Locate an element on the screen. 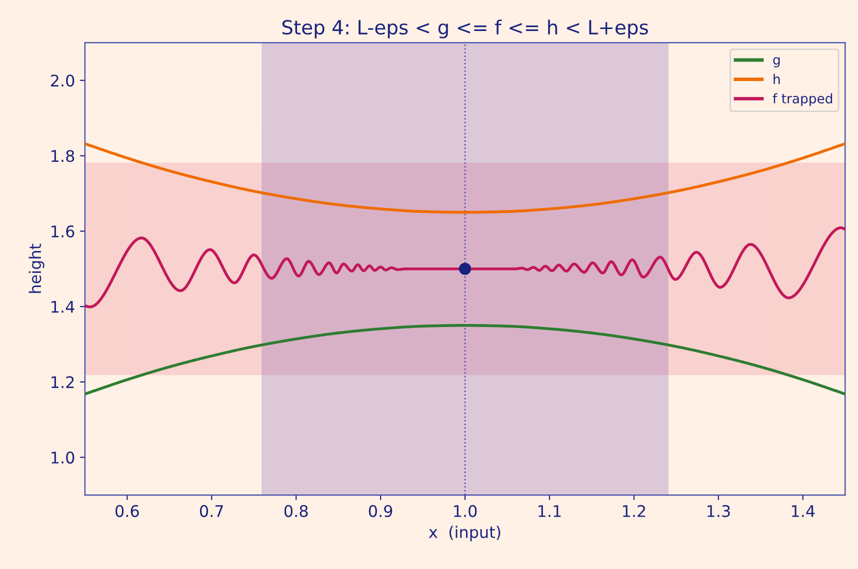 The height and width of the screenshot is (569, 858). legend-label: f trapped is located at coordinates (802, 99).